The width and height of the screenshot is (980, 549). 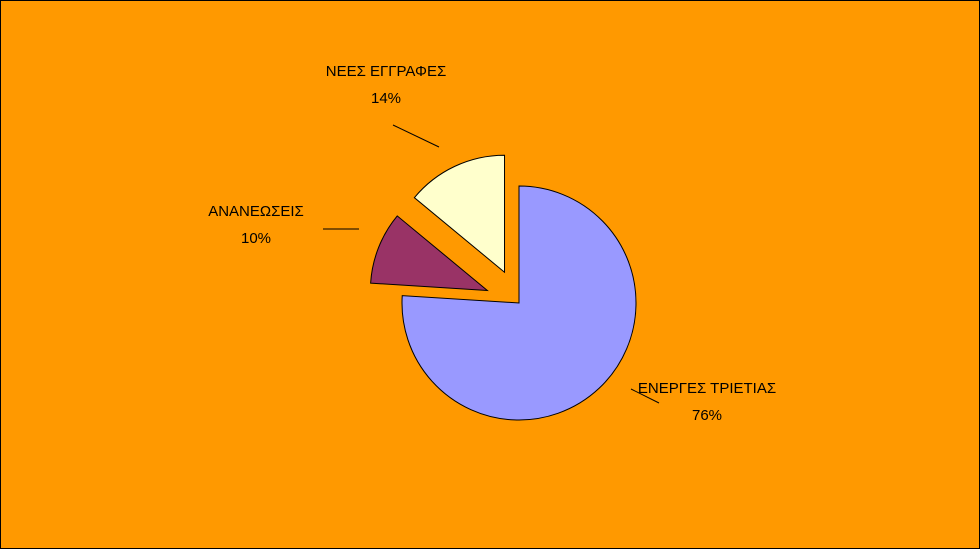 What do you see at coordinates (386, 98) in the screenshot?
I see `slice-value-label-2: 14%` at bounding box center [386, 98].